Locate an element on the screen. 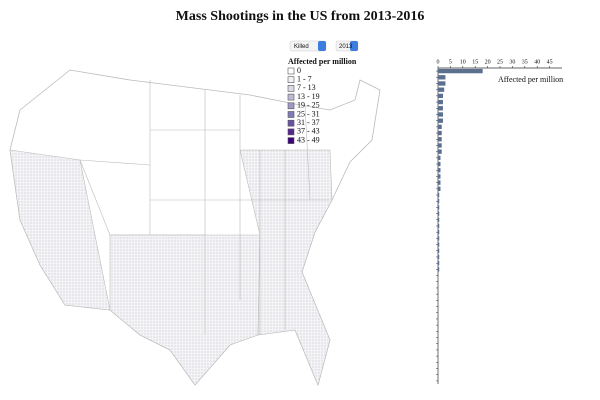 The height and width of the screenshot is (400, 600). legend-label: 7 - 13 is located at coordinates (306, 87).